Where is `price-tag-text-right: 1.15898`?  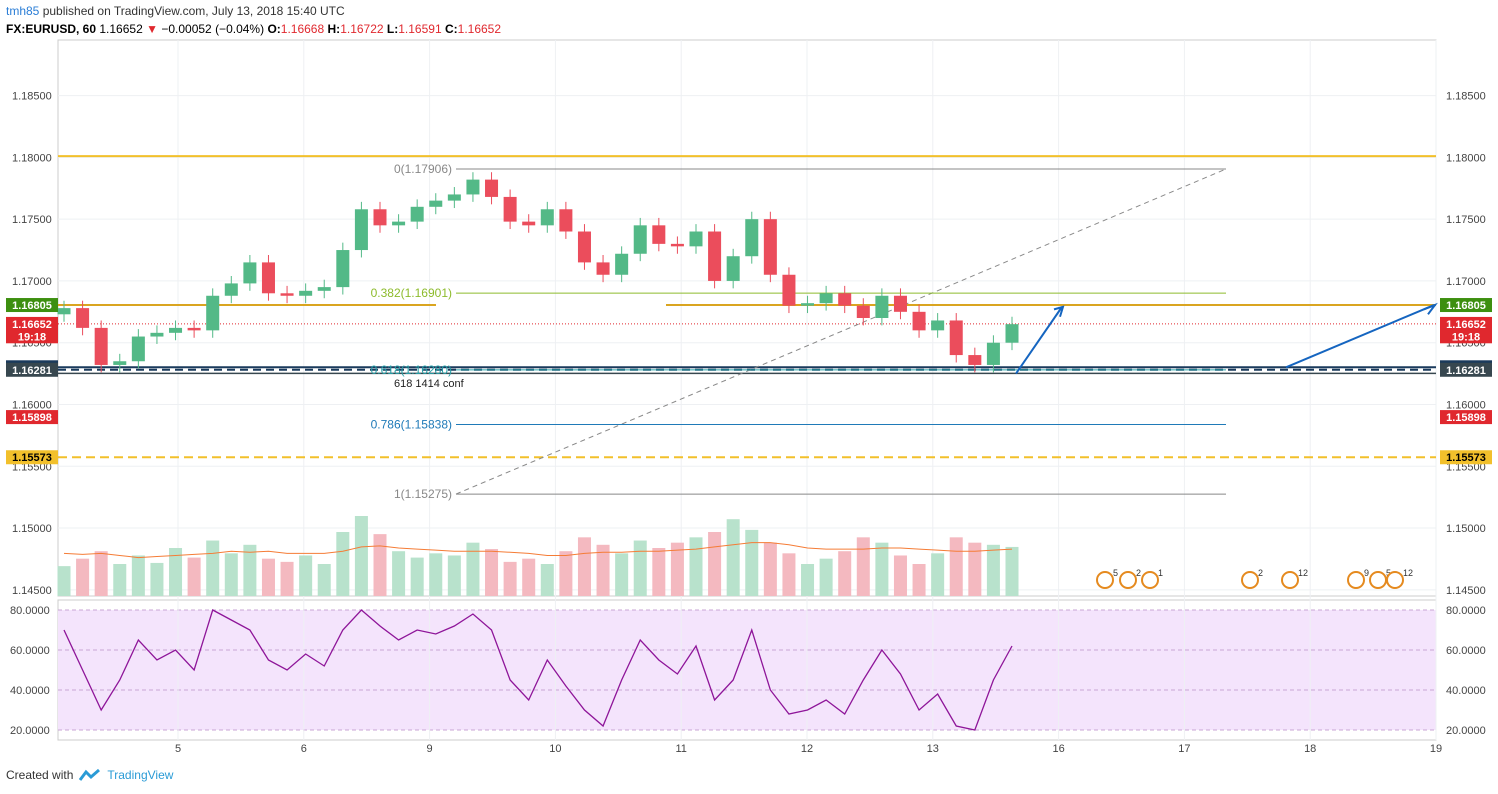 price-tag-text-right: 1.15898 is located at coordinates (1466, 418).